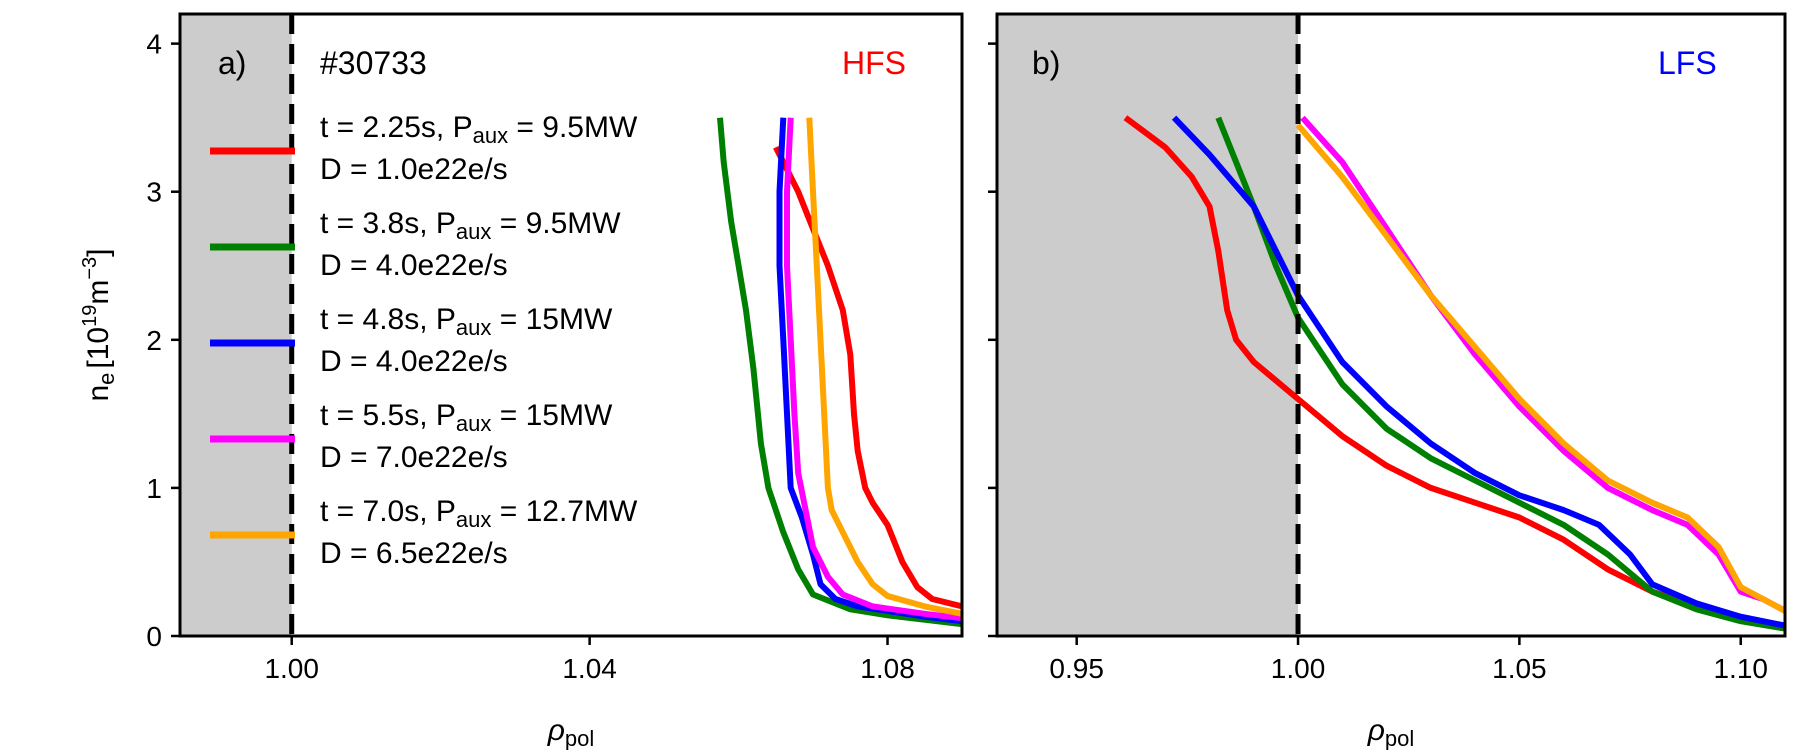 The image size is (1800, 755). Describe the element at coordinates (887, 668) in the screenshot. I see `x-tick-label: 1.08` at that location.